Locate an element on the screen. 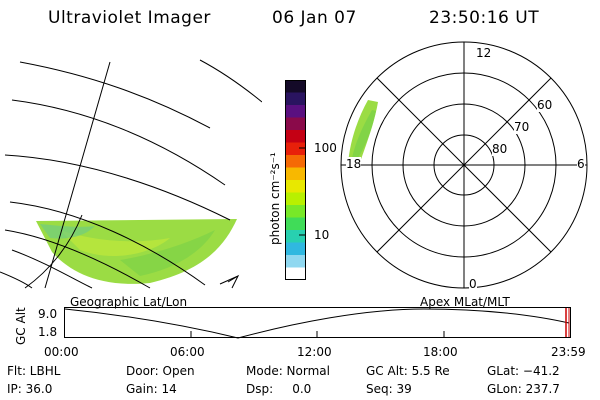 The image size is (600, 400). info-seq: Seq: 39 is located at coordinates (389, 389).